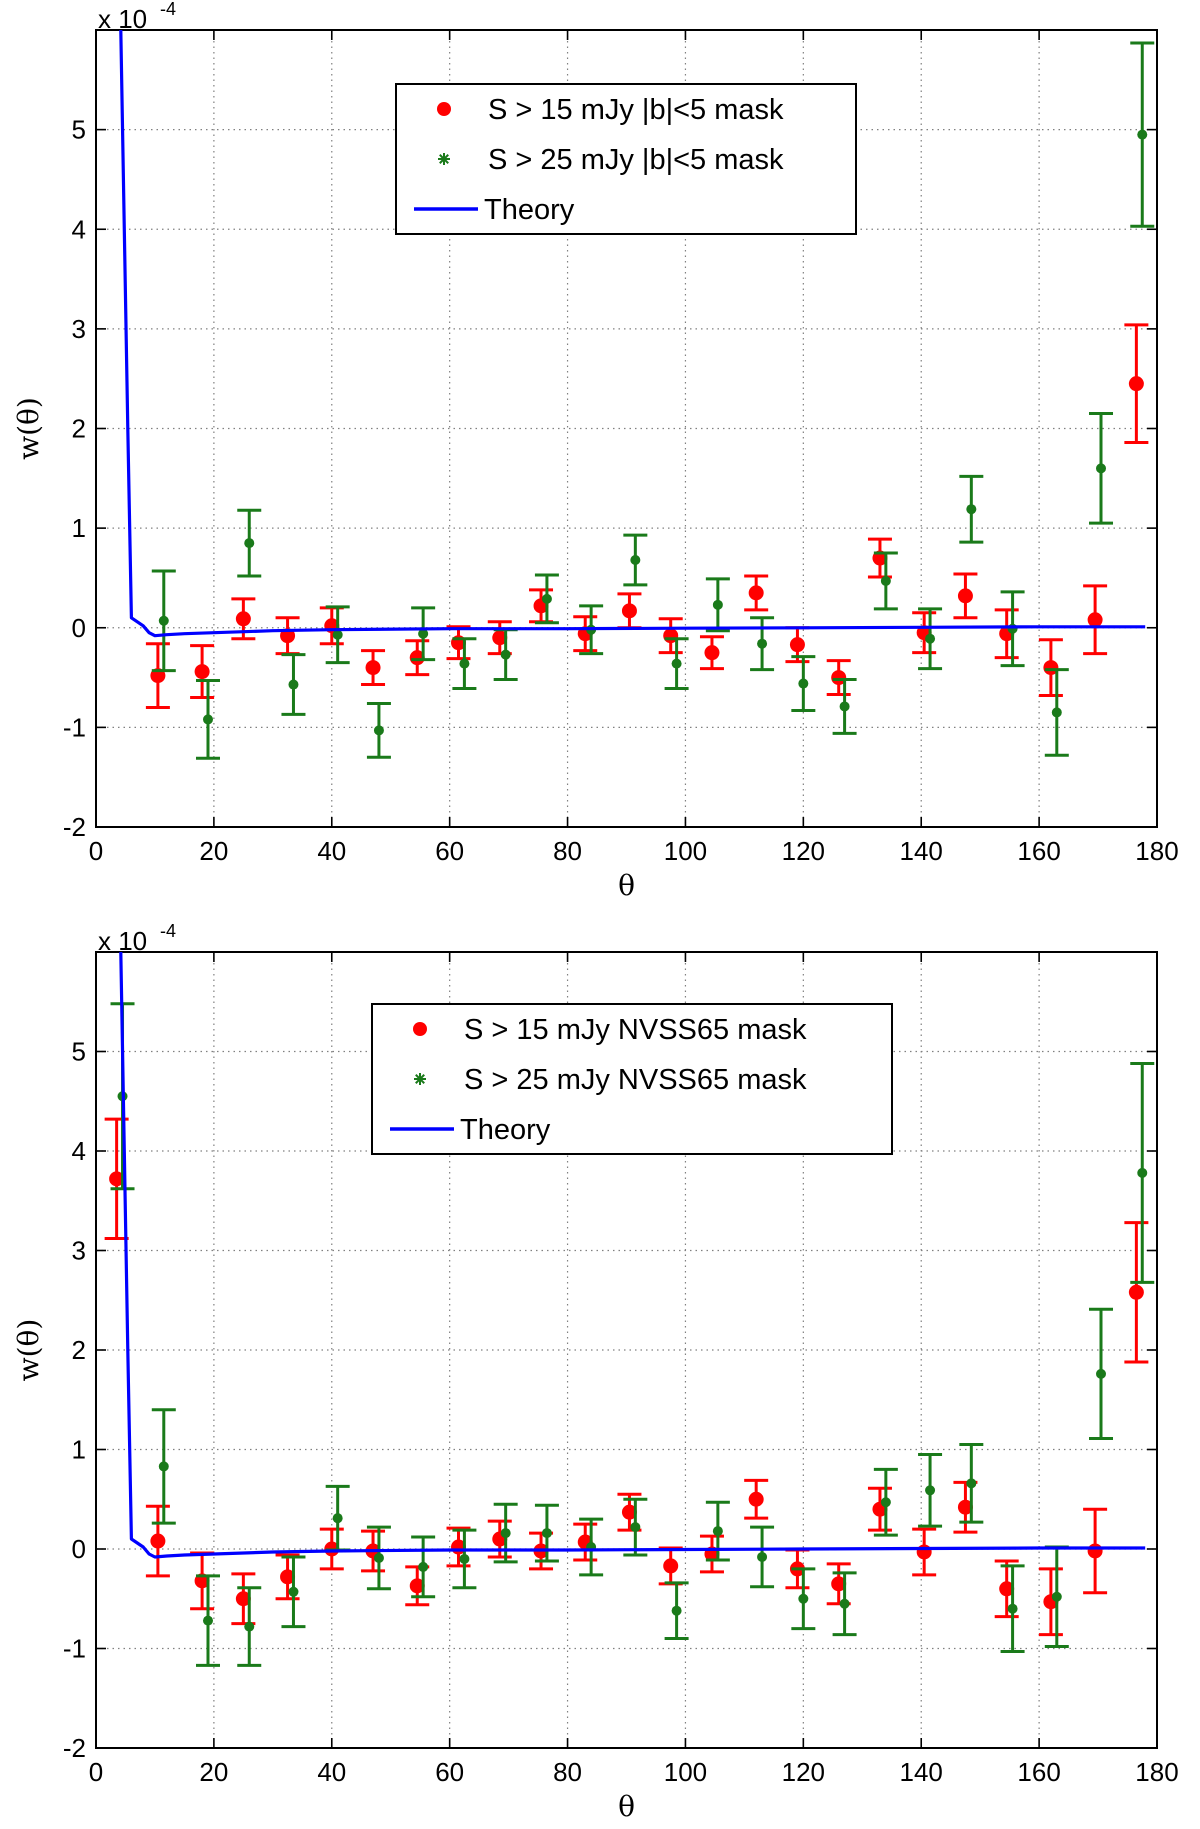 Image resolution: width=1200 pixels, height=1829 pixels. I want to click on legend-marker-dot, so click(444, 109).